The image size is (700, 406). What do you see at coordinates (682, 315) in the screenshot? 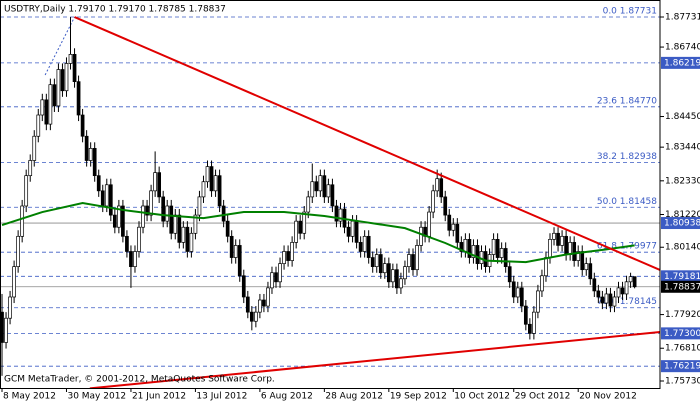
I see `y-tick-label: 1.77920` at bounding box center [682, 315].